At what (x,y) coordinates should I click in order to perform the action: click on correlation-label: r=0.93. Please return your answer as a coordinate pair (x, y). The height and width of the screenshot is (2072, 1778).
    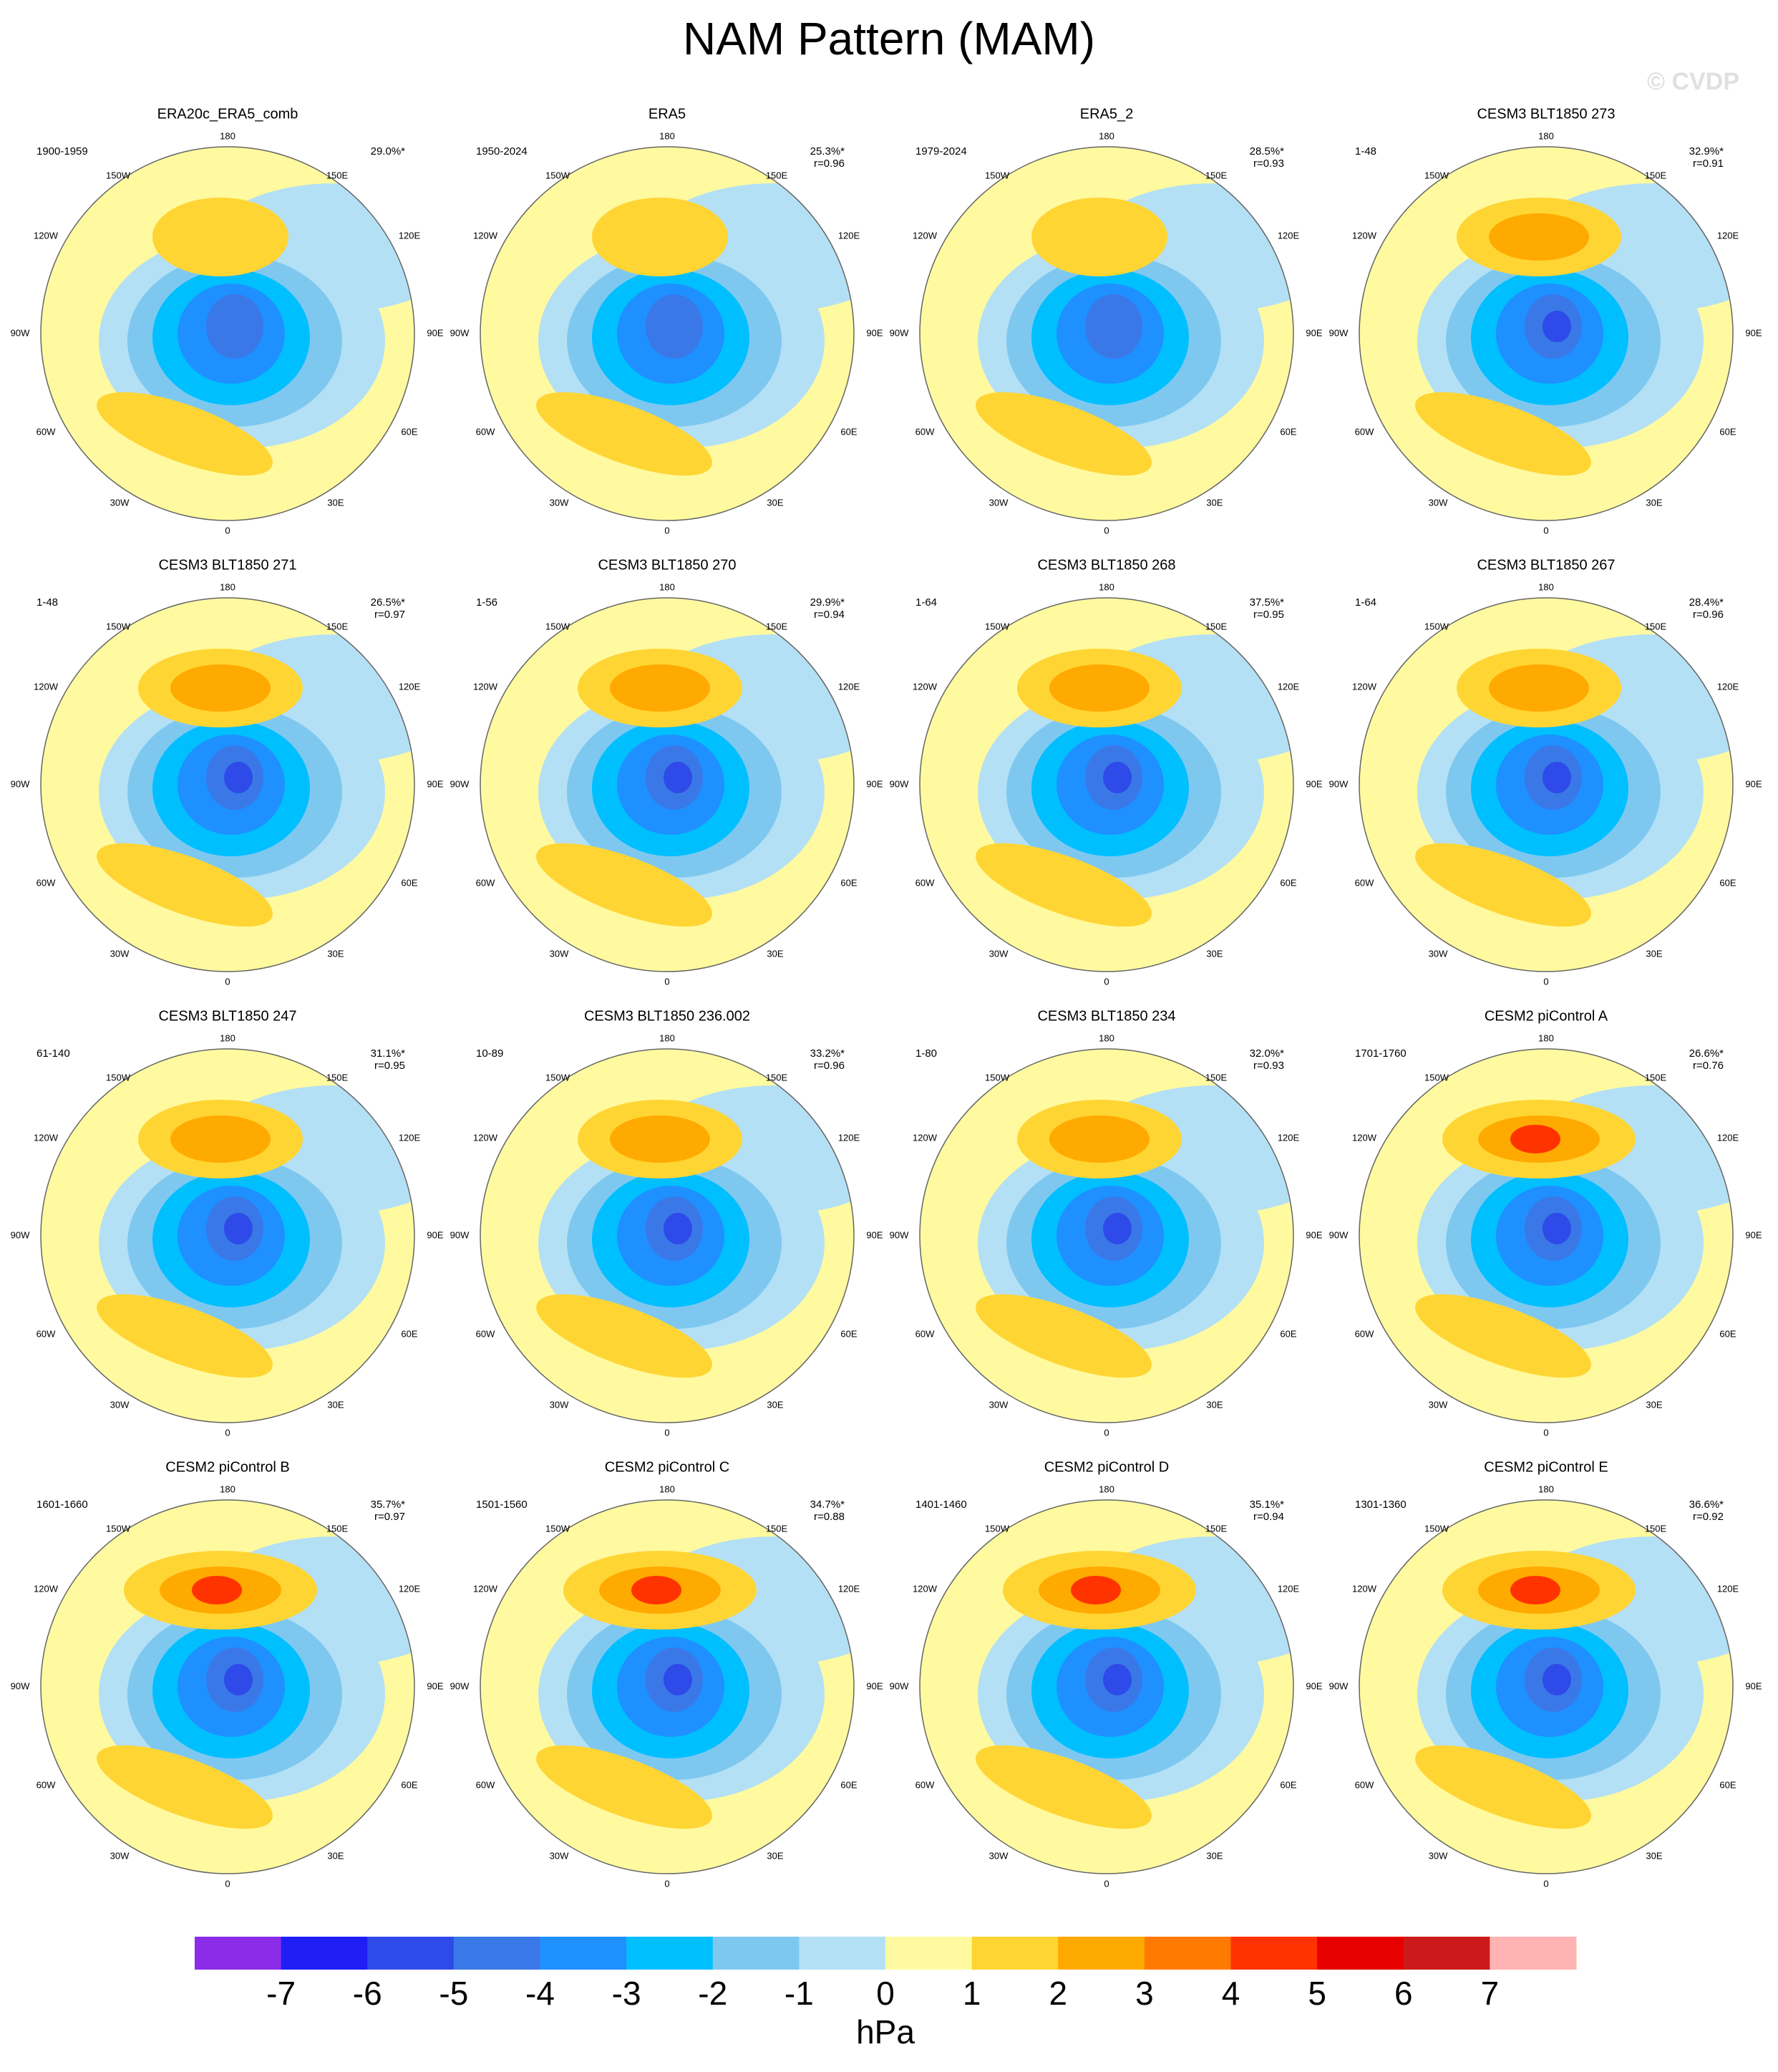
    Looking at the image, I should click on (1268, 164).